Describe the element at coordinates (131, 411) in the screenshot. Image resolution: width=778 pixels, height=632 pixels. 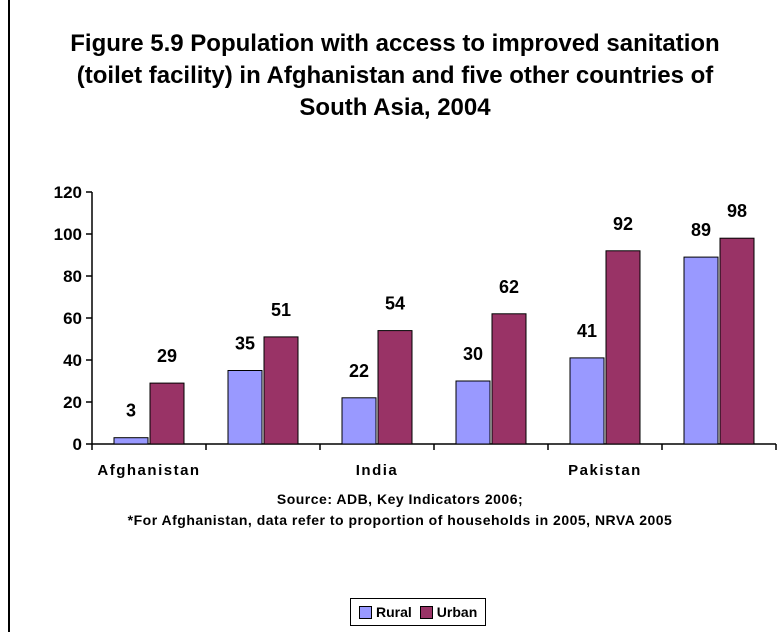
I see `data-label: 3` at that location.